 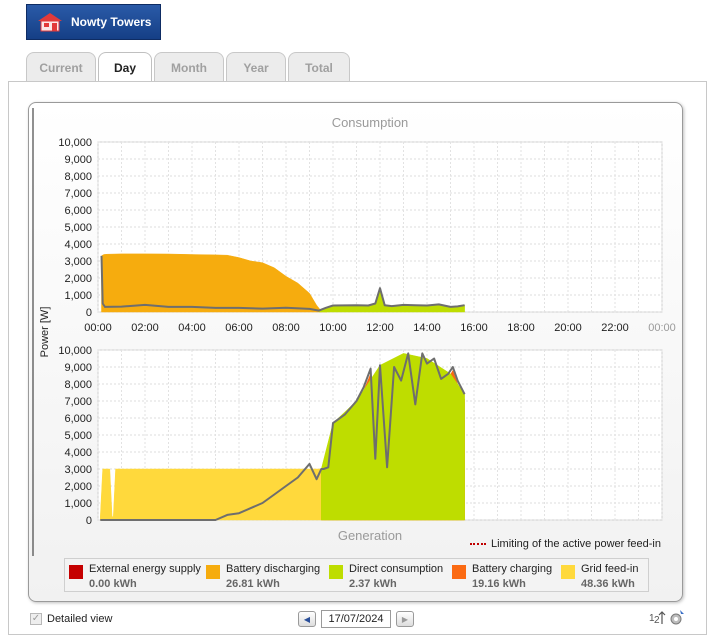 What do you see at coordinates (474, 328) in the screenshot?
I see `x-tick-label: 16:00` at bounding box center [474, 328].